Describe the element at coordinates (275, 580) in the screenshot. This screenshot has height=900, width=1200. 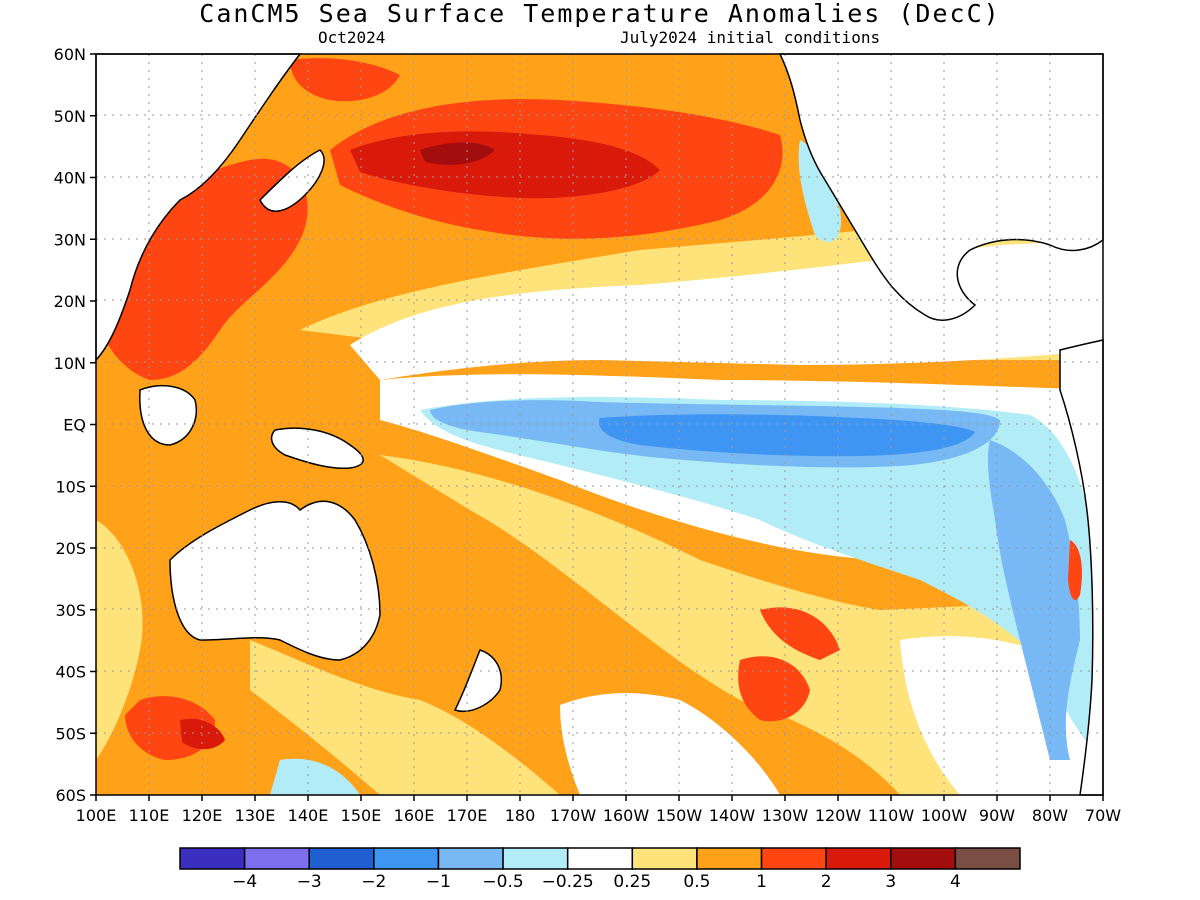
I see `land-australia` at that location.